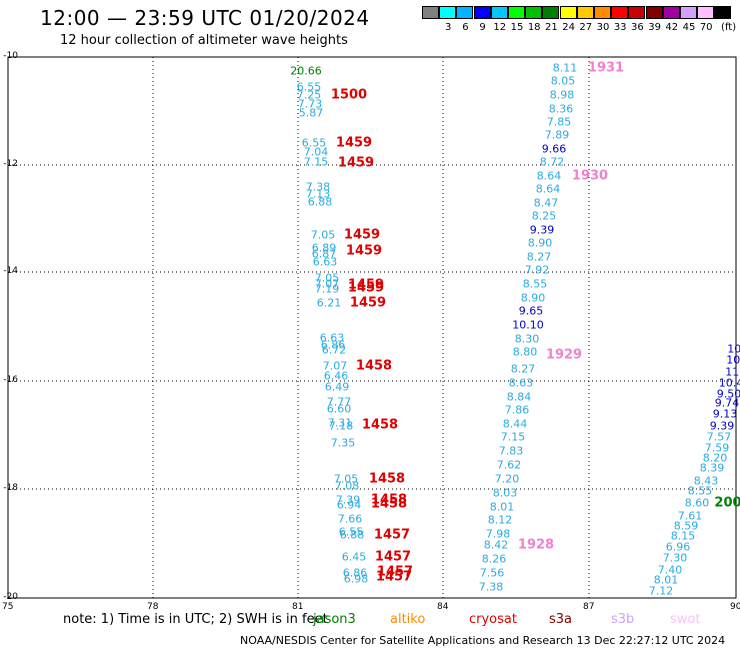  What do you see at coordinates (675, 558) in the screenshot?
I see `wave-height-value: 7.30` at bounding box center [675, 558].